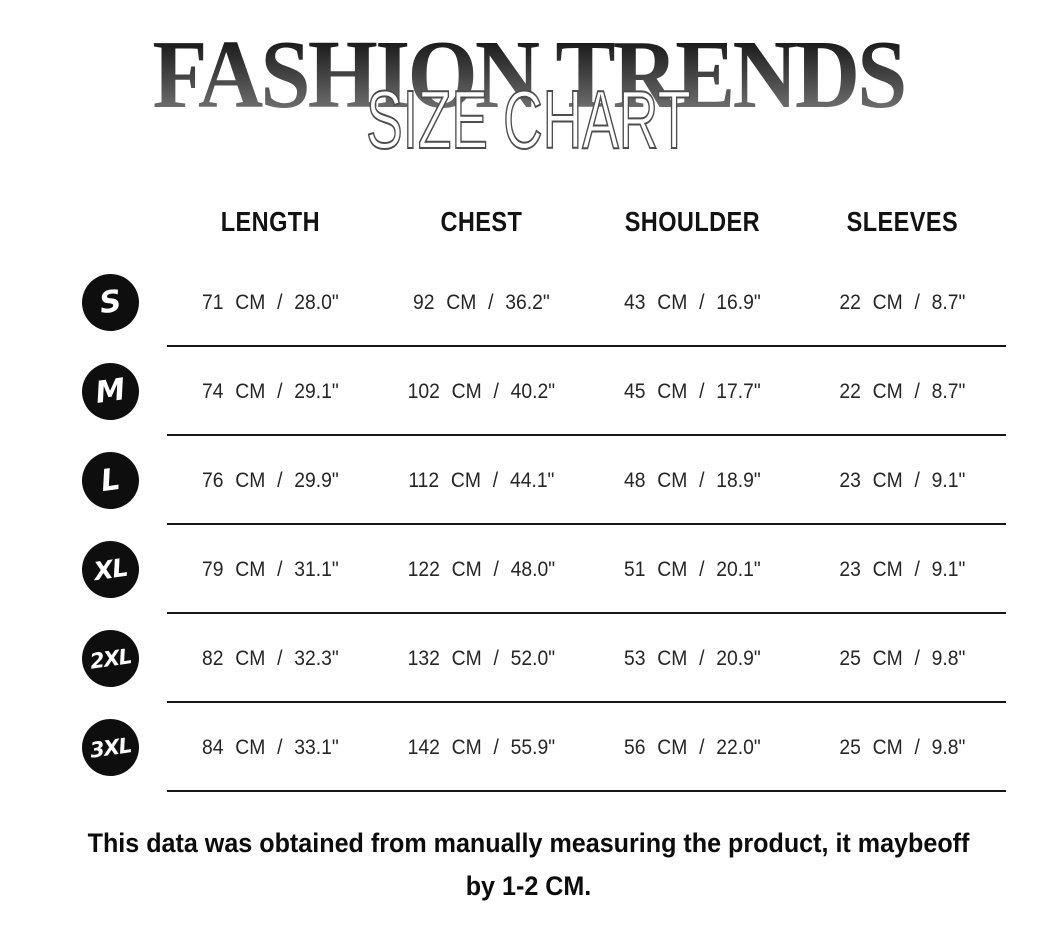 The image size is (1057, 936). I want to click on size-badge-l: L, so click(110, 480).